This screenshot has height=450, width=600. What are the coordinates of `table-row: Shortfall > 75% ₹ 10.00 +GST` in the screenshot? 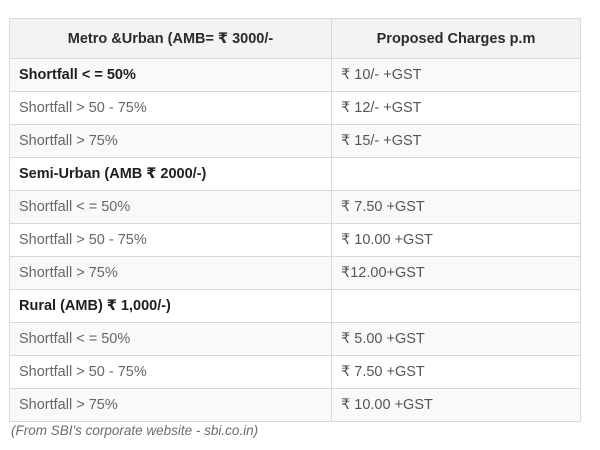 It's located at (295, 405).